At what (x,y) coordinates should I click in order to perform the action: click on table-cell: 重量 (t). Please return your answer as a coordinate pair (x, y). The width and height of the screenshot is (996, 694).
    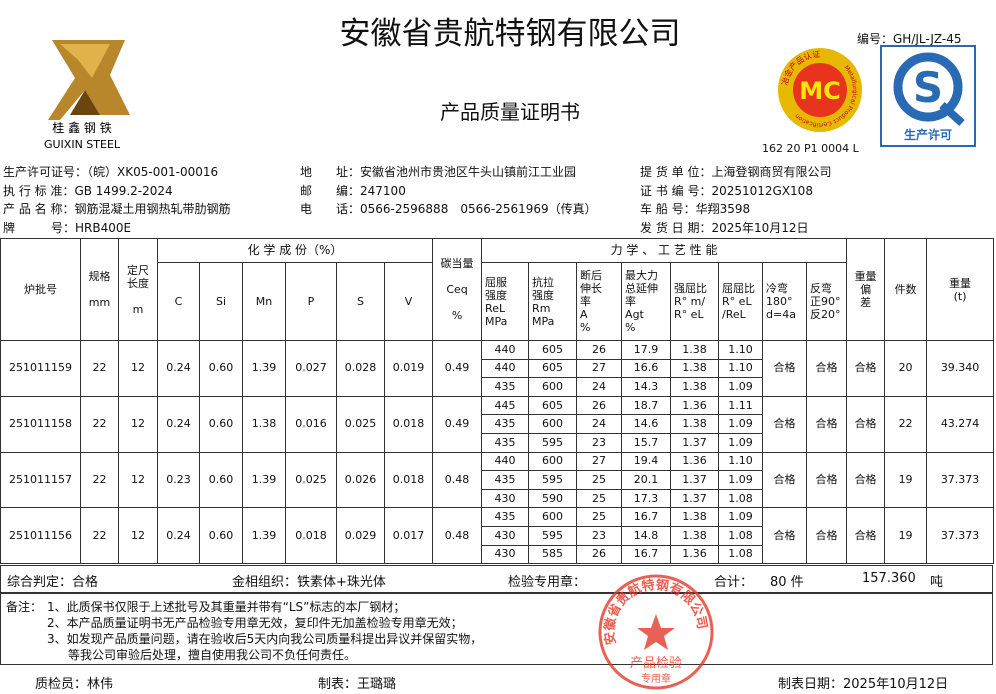
    Looking at the image, I should click on (960, 289).